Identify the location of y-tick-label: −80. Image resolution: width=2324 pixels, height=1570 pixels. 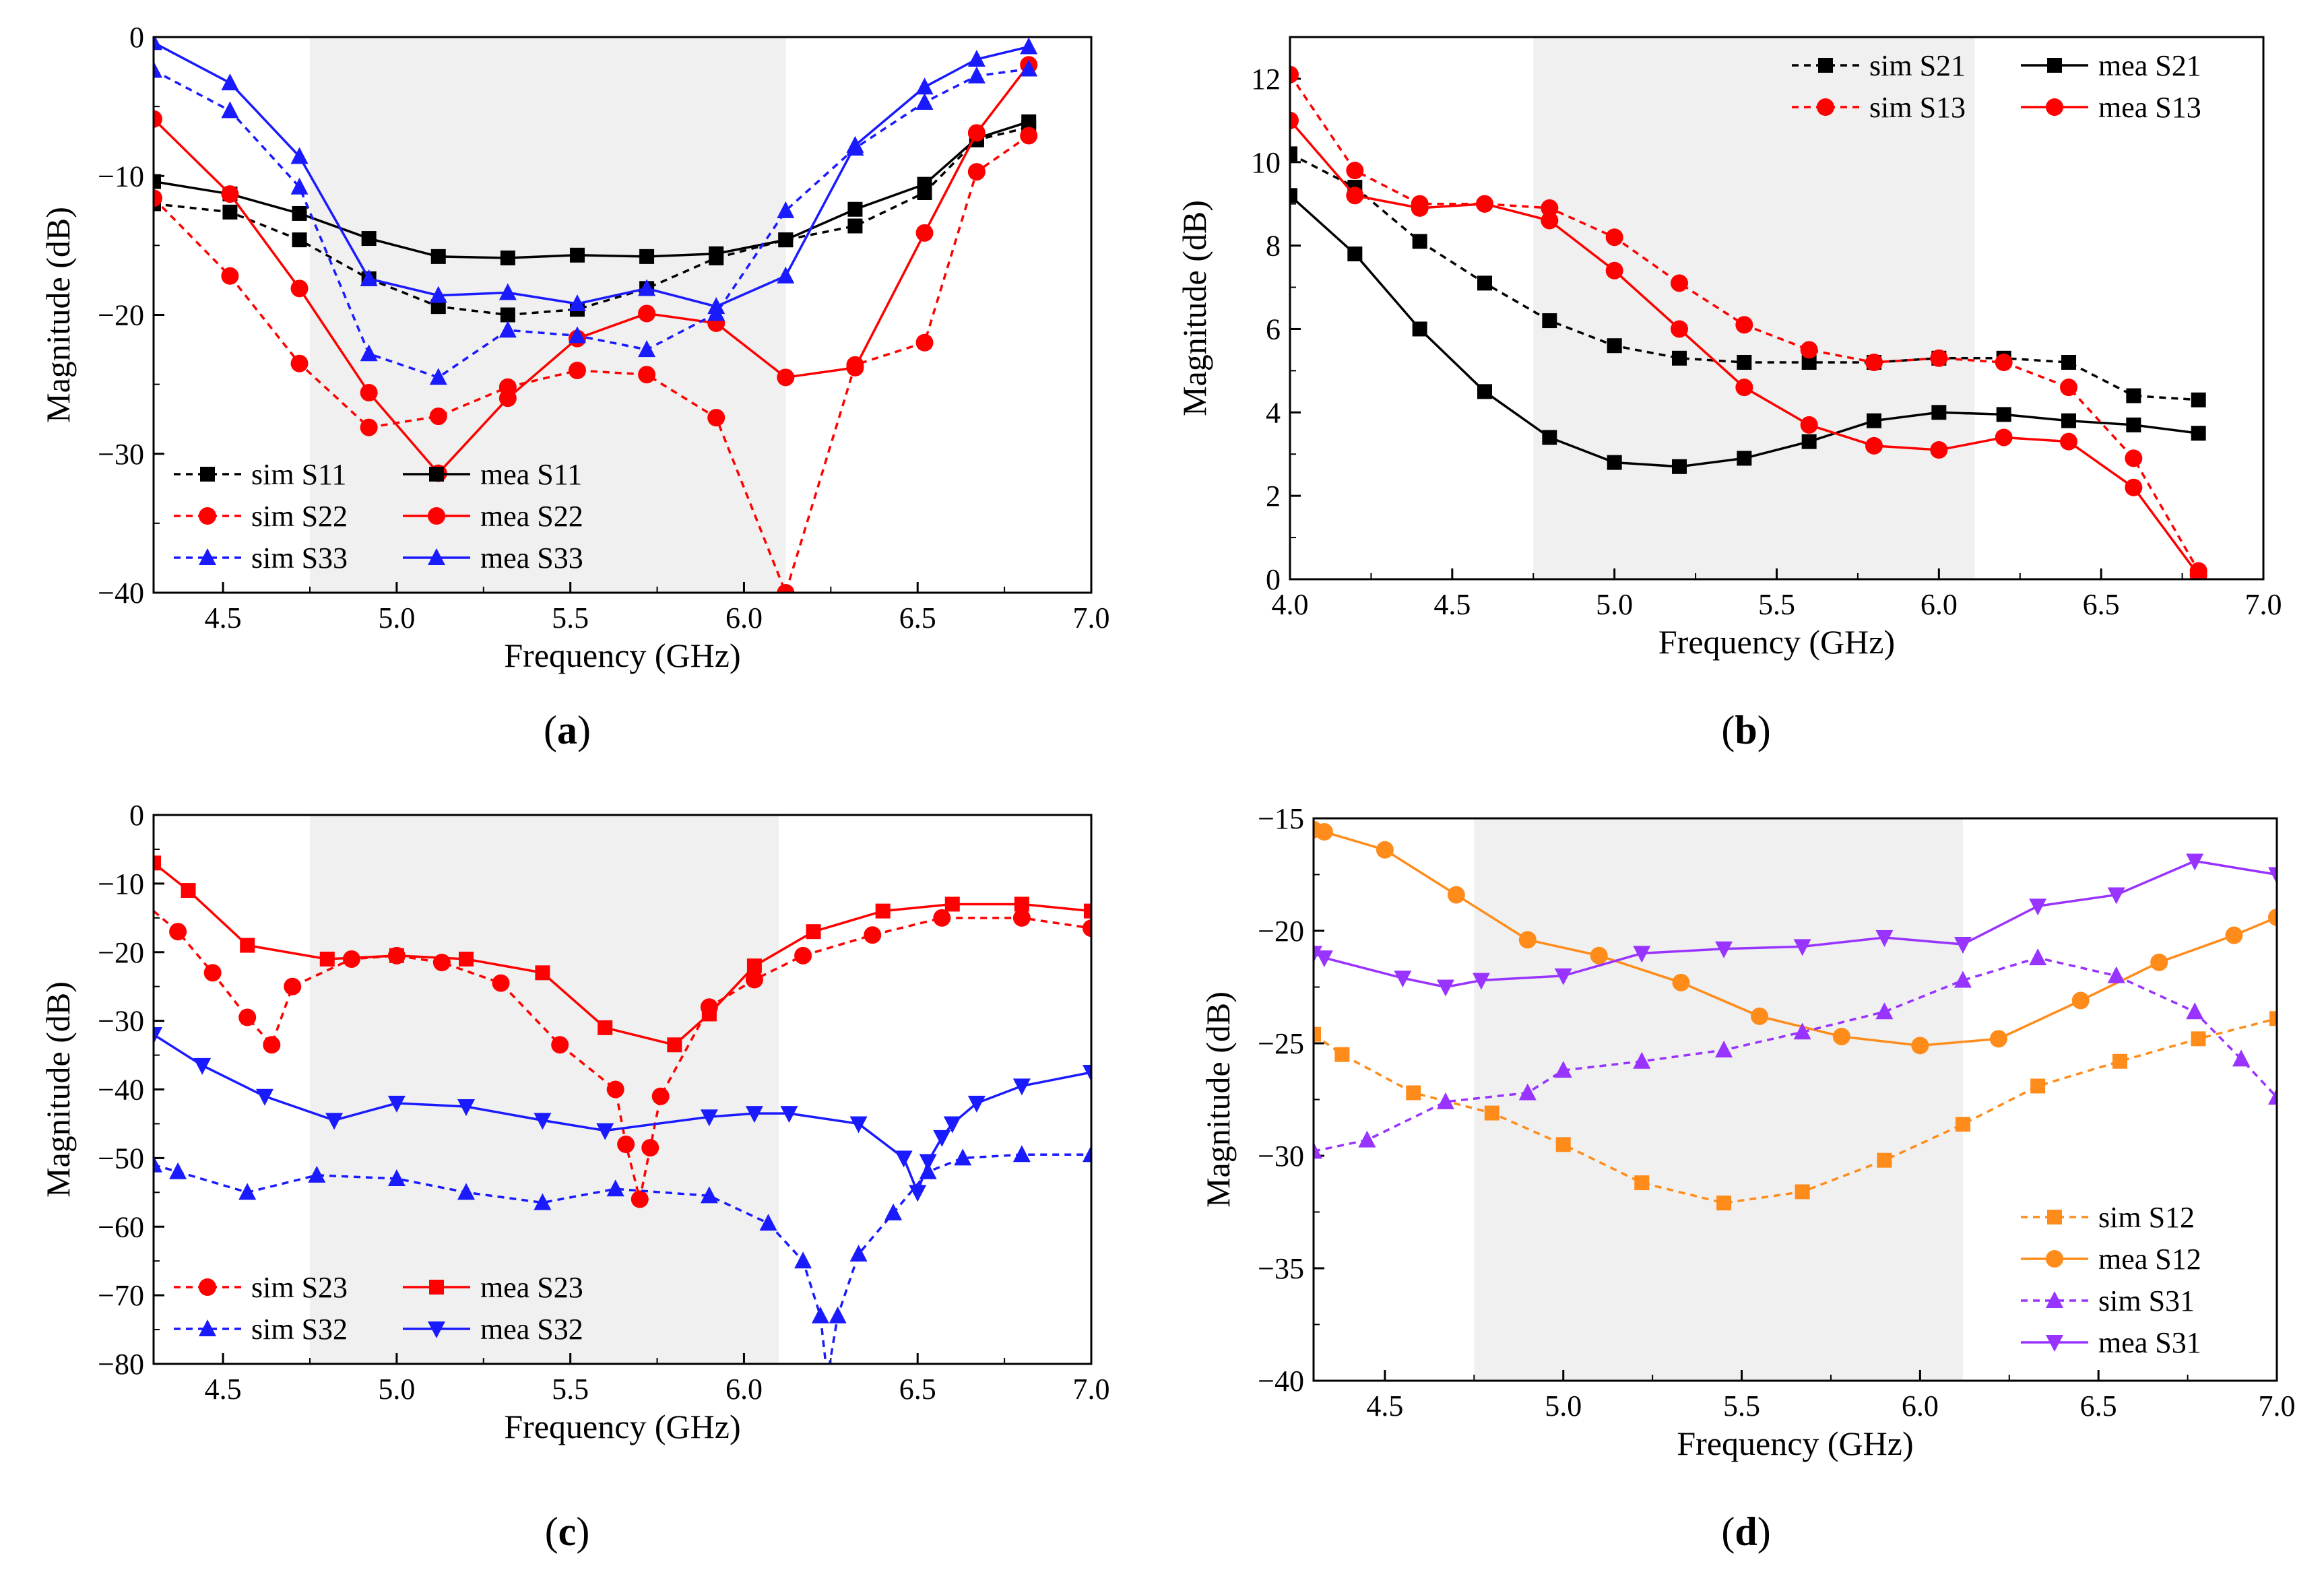
(121, 1364).